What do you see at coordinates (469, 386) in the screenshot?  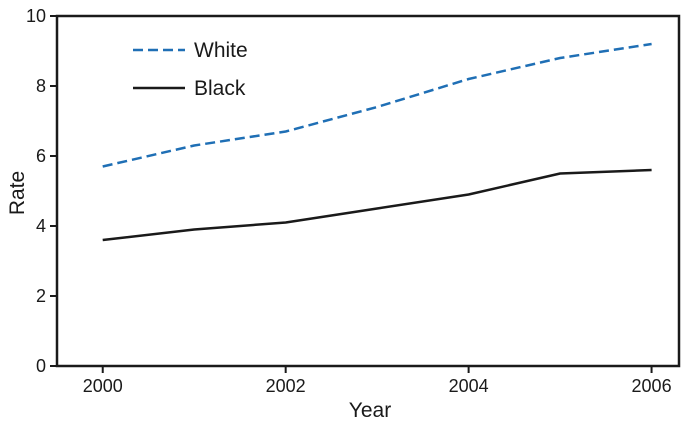 I see `x-tick-label: 2004` at bounding box center [469, 386].